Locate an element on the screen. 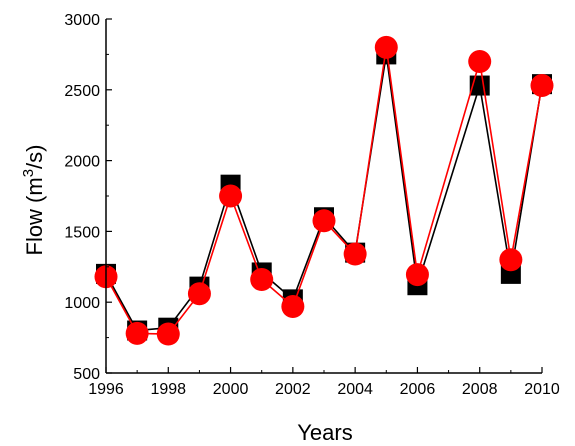 The width and height of the screenshot is (575, 446). y-tick-label: 2000 is located at coordinates (82, 162).